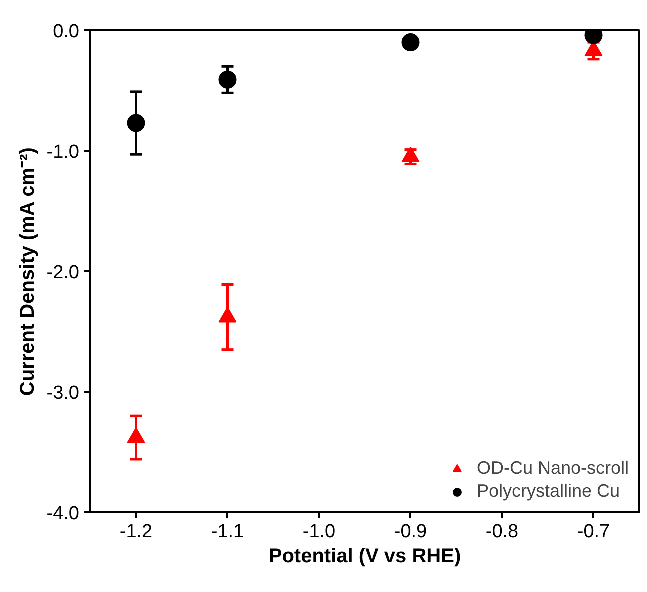  I want to click on y-axis-title: Current Density (mA cm⁻²), so click(27, 272).